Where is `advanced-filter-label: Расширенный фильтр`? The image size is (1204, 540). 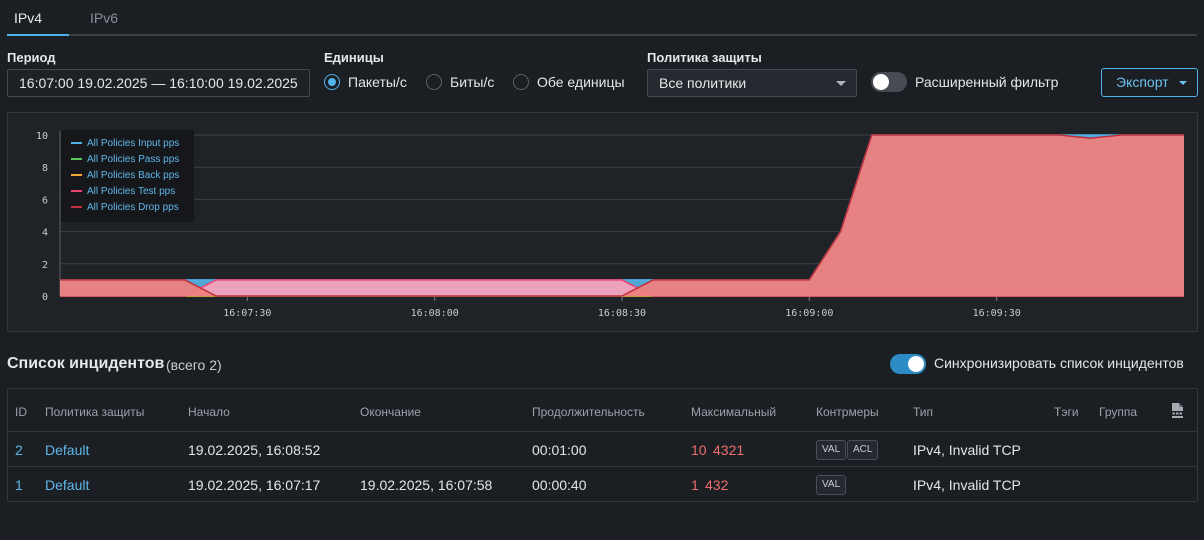 advanced-filter-label: Расширенный фильтр is located at coordinates (987, 82).